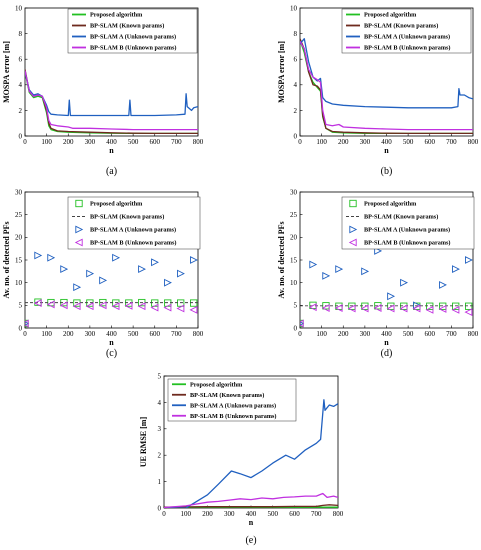 This screenshot has height=550, width=481. What do you see at coordinates (294, 514) in the screenshot?
I see `x-tick-label-e: 600` at bounding box center [294, 514].